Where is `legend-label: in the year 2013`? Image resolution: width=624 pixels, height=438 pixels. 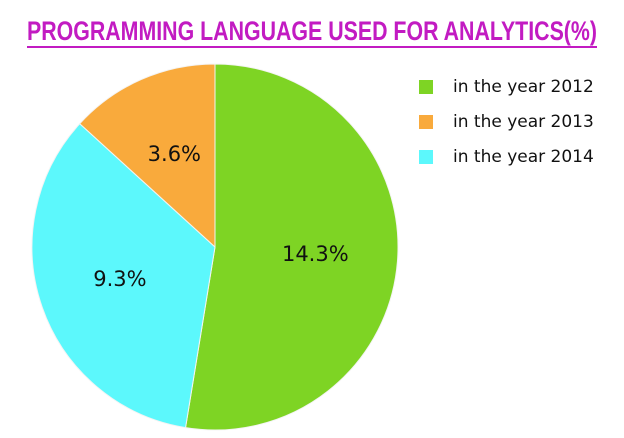
legend-label: in the year 2013 is located at coordinates (523, 122).